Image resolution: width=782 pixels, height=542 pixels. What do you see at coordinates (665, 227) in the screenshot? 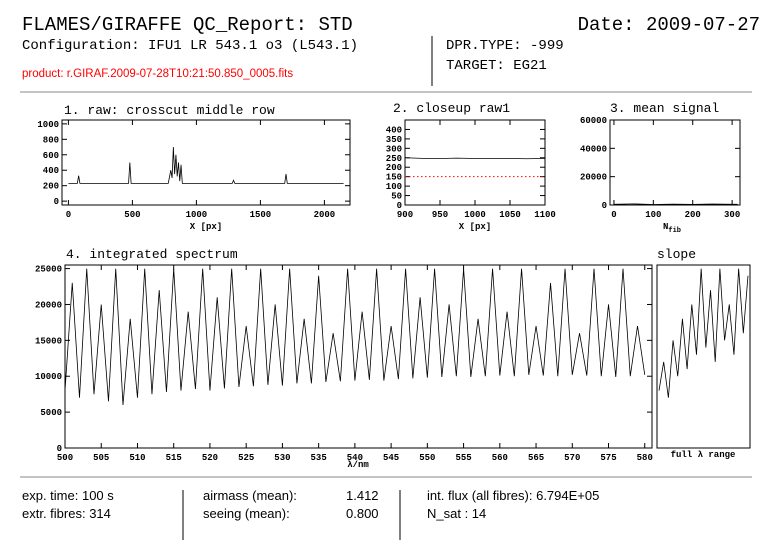
I see `x-axis-label-main: N` at bounding box center [665, 227].